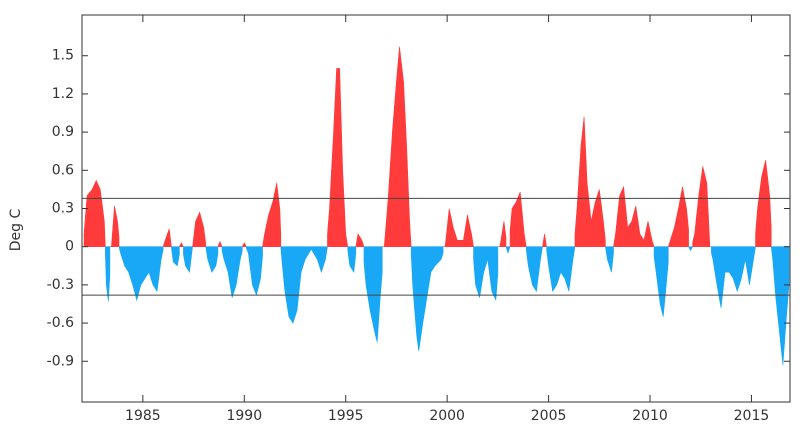  I want to click on x-tick-label: 1990, so click(244, 416).